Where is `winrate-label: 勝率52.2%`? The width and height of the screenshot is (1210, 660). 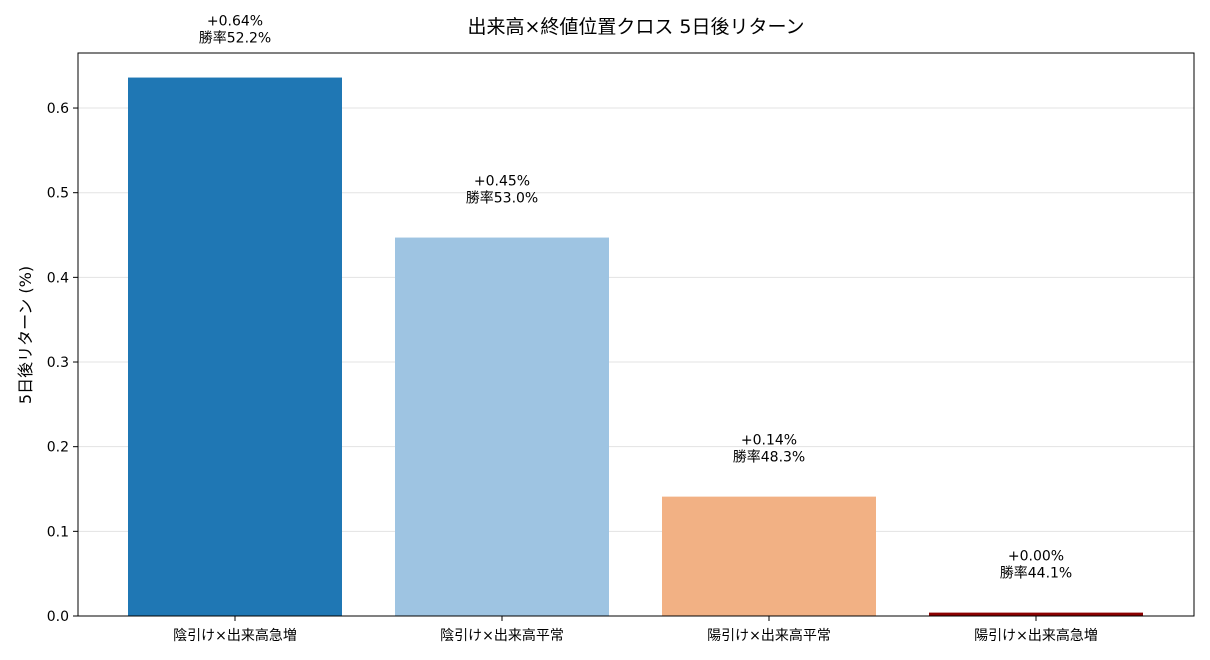
winrate-label: 勝率52.2% is located at coordinates (235, 38).